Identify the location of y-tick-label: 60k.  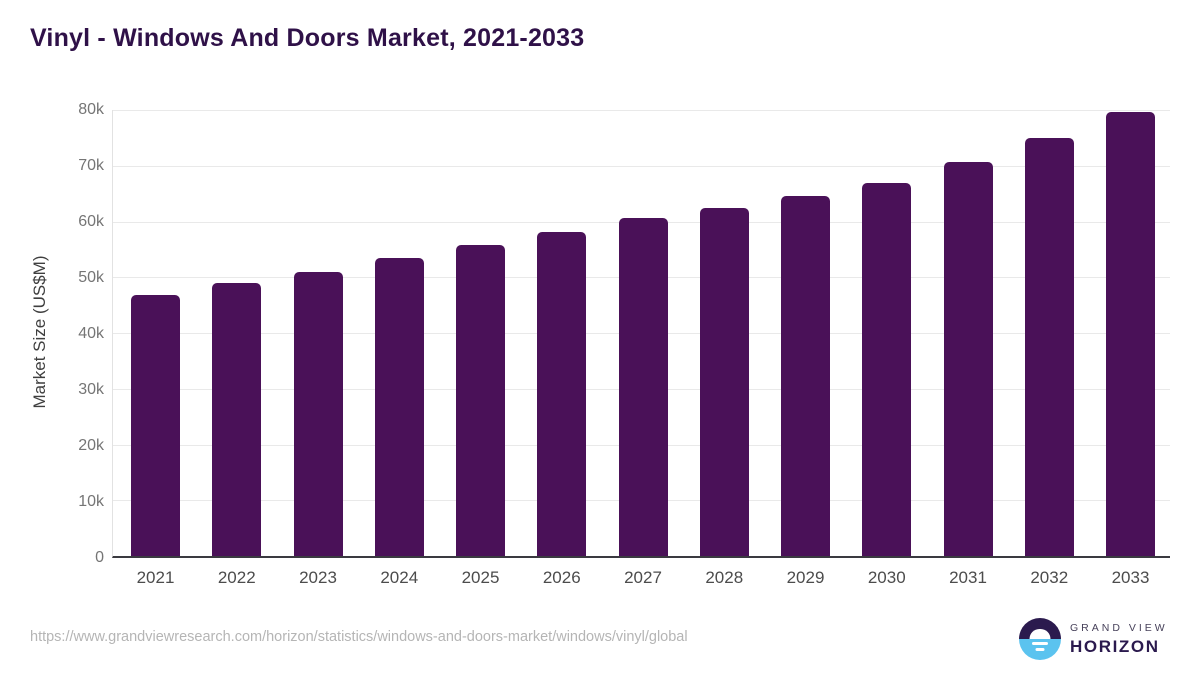
(91, 221).